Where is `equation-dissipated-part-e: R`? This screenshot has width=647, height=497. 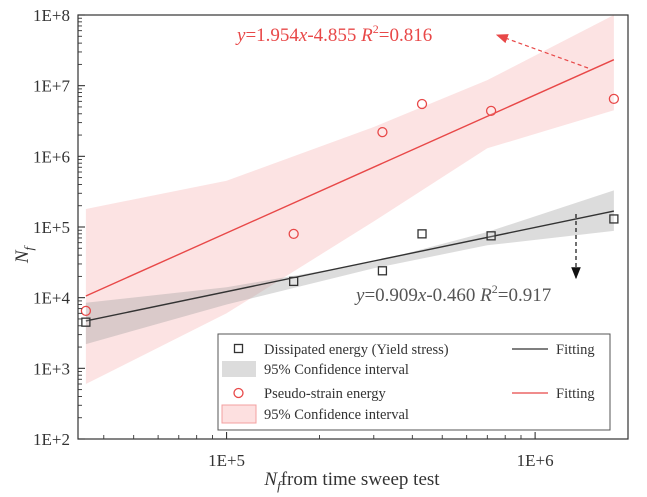
equation-dissipated-part-e: R is located at coordinates (485, 295).